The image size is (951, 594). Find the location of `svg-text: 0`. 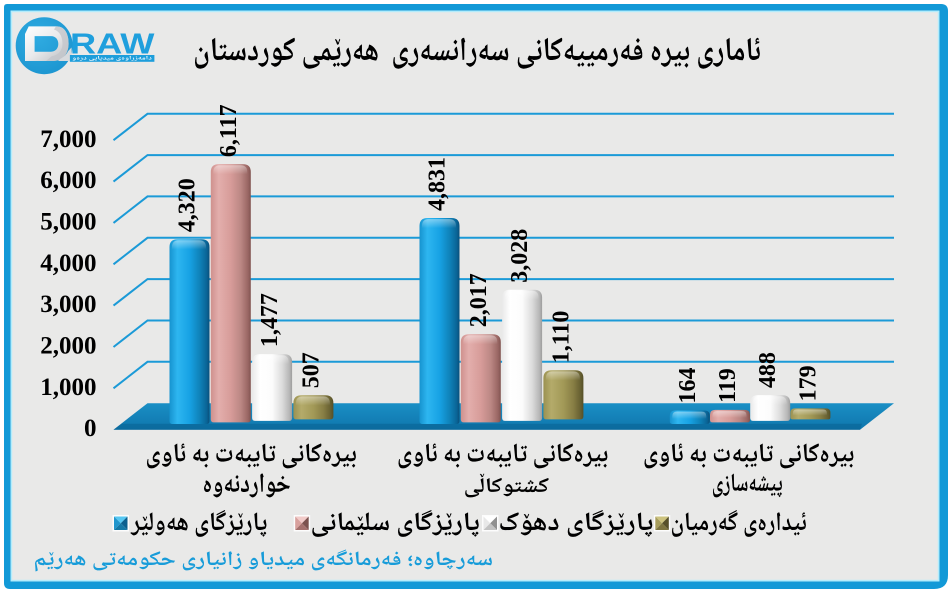

svg-text: 0 is located at coordinates (90, 428).